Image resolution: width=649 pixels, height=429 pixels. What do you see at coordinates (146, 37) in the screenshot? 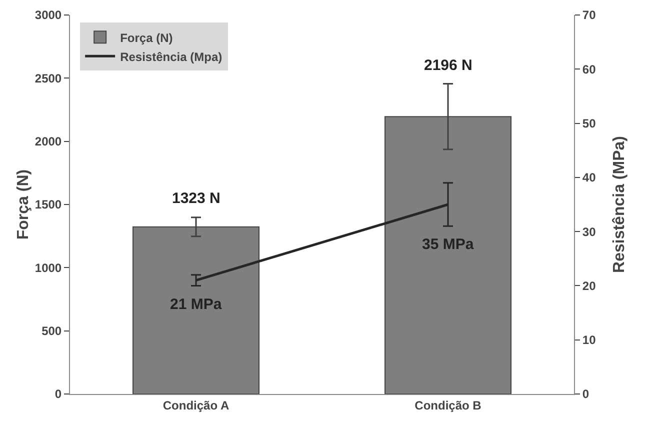
I see `legend-label: Força (N)` at bounding box center [146, 37].